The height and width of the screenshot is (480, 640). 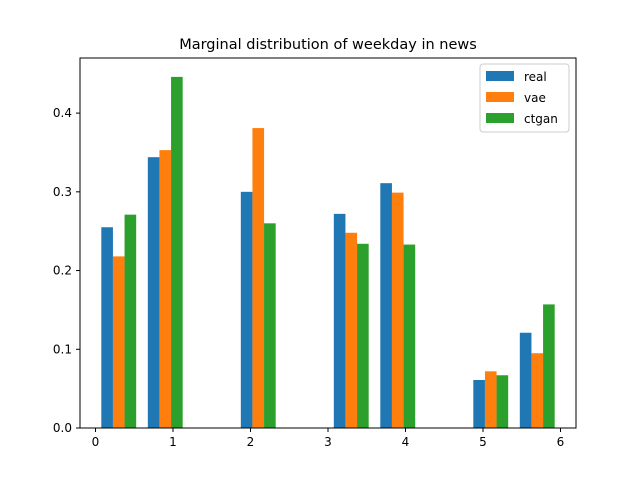 What do you see at coordinates (251, 442) in the screenshot?
I see `x-tick-label: 2` at bounding box center [251, 442].